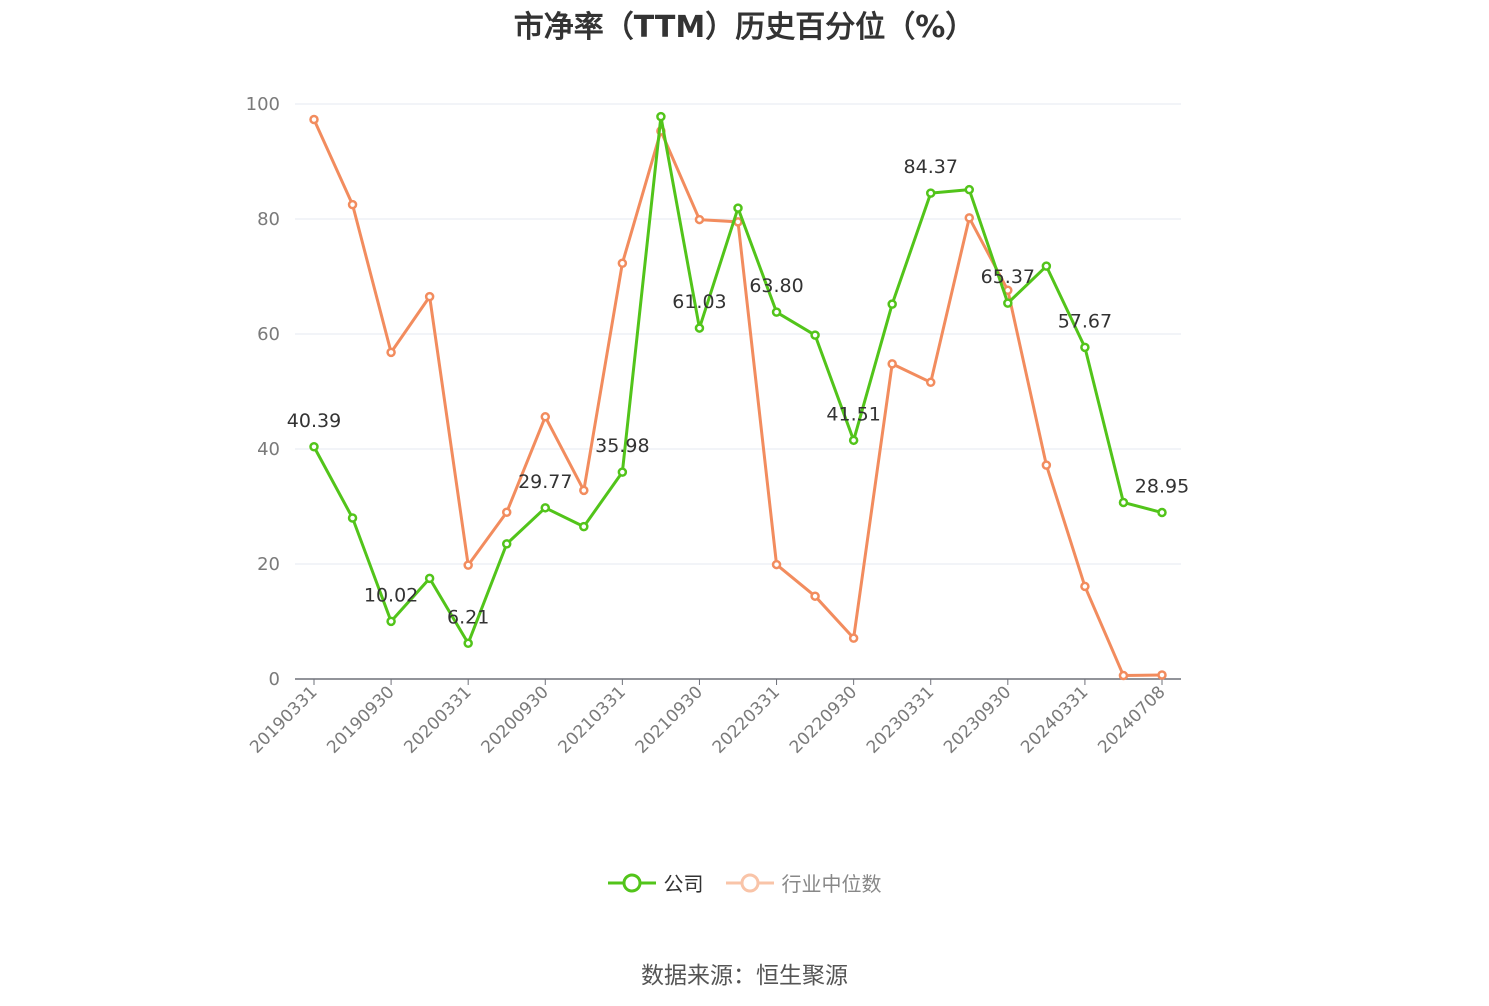 This screenshot has width=1489, height=1006. What do you see at coordinates (268, 334) in the screenshot?
I see `y-tick-label: 60` at bounding box center [268, 334].